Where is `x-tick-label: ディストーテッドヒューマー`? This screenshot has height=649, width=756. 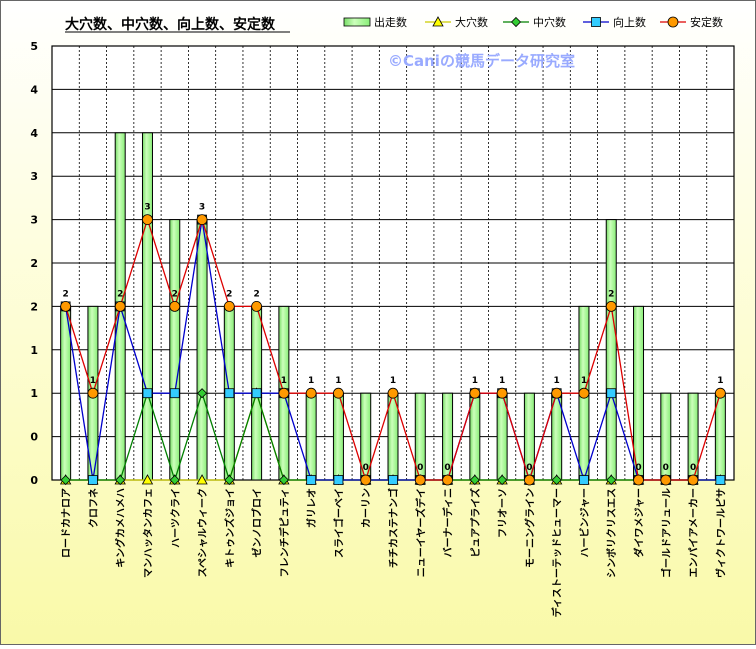 x-tick-label: ディストーテッドヒューマー is located at coordinates (557, 552).